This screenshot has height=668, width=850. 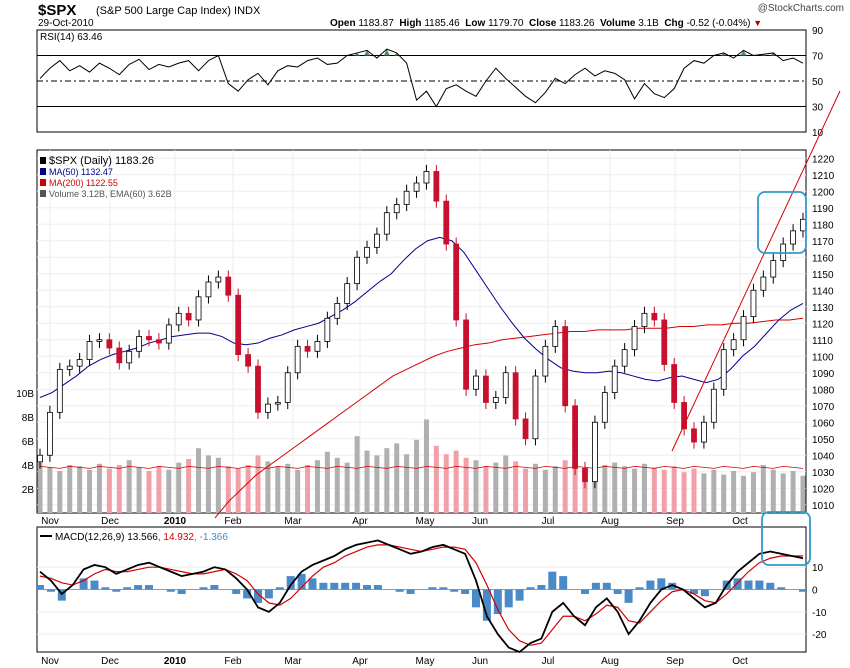 I want to click on macd-legend-part: , 14.932, so click(x=176, y=537).